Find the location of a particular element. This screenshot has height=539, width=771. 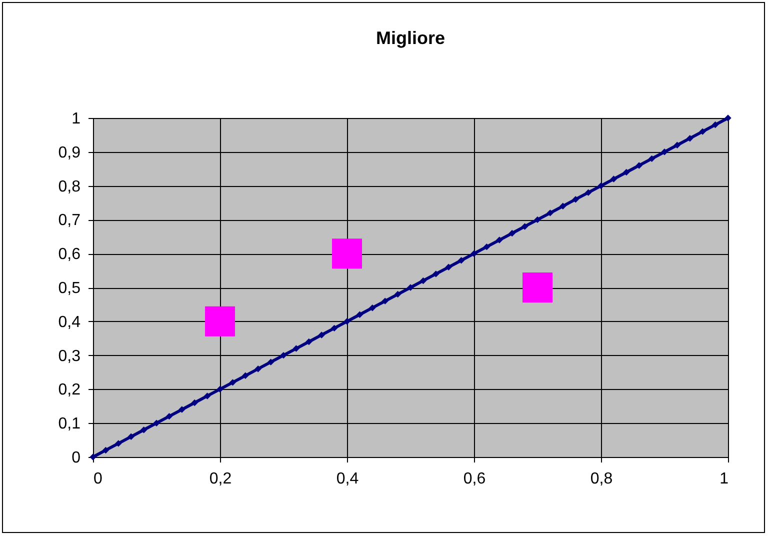

x-tick-label: 0,6 is located at coordinates (474, 479).